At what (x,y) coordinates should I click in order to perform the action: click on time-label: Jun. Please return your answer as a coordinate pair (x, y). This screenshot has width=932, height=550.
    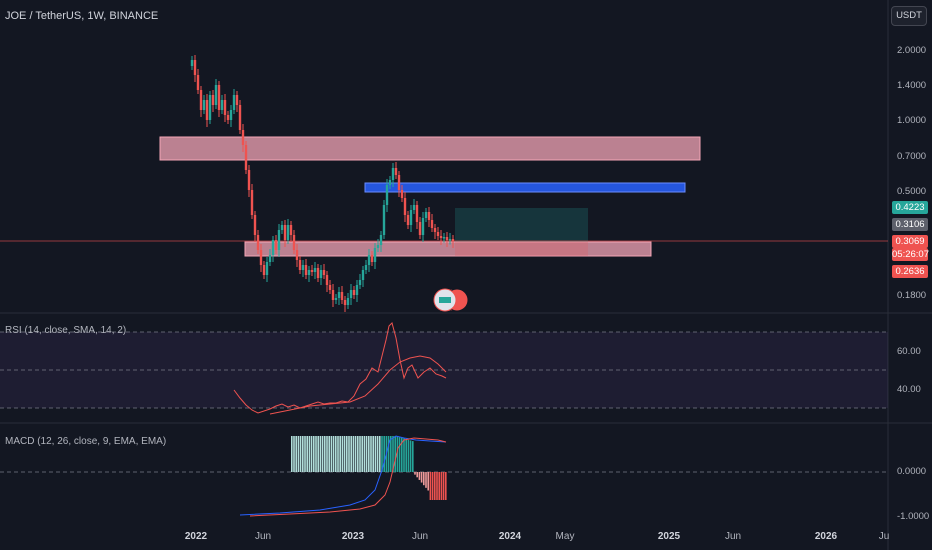
    Looking at the image, I should click on (263, 536).